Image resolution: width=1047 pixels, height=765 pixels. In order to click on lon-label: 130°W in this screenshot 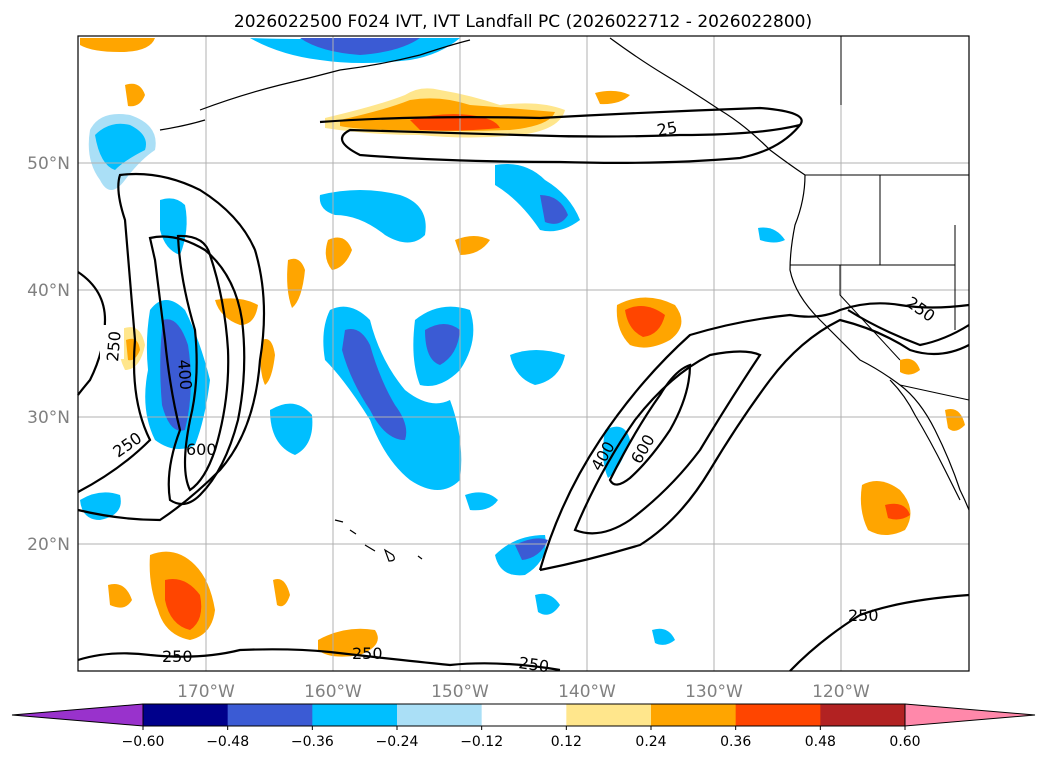, I will do `click(714, 692)`.